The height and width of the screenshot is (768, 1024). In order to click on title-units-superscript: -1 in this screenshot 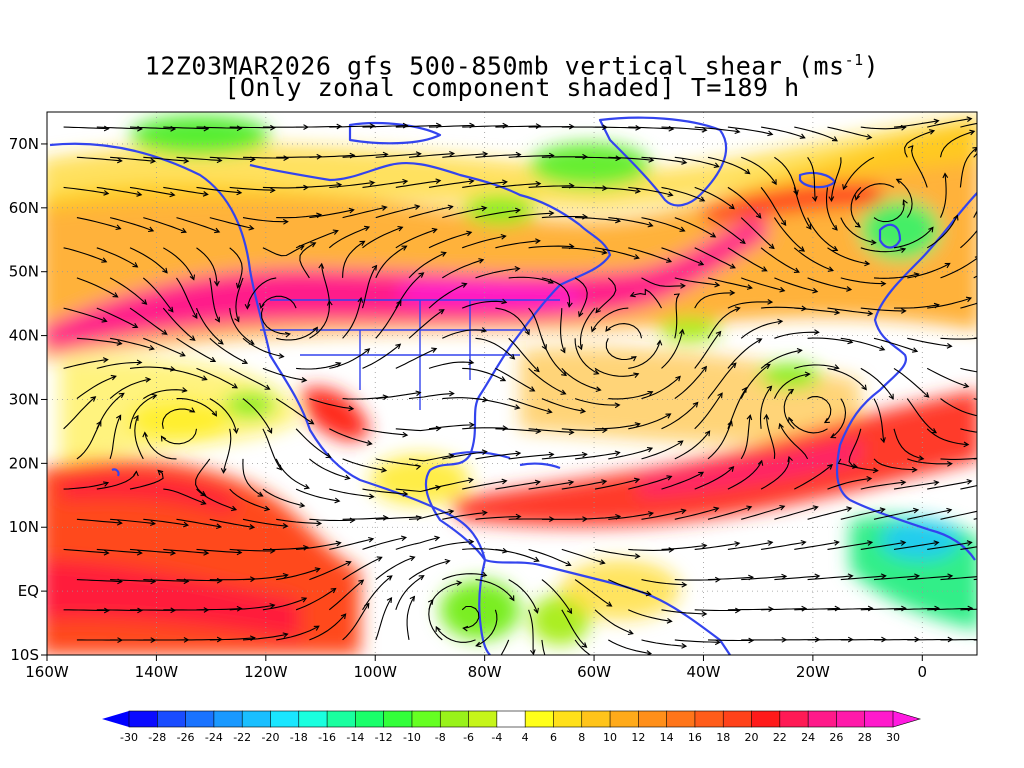, I will do `click(854, 60)`.